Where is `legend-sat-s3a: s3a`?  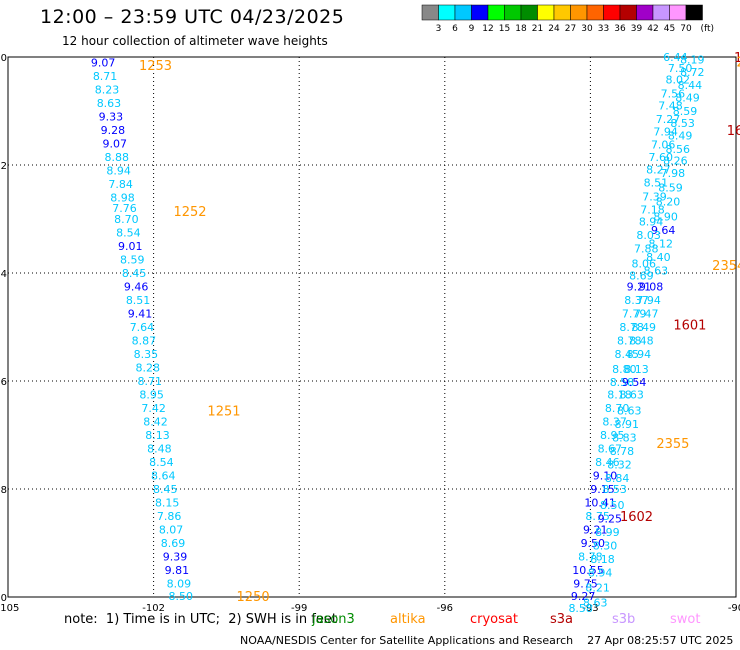
legend-sat-s3a: s3a is located at coordinates (562, 619).